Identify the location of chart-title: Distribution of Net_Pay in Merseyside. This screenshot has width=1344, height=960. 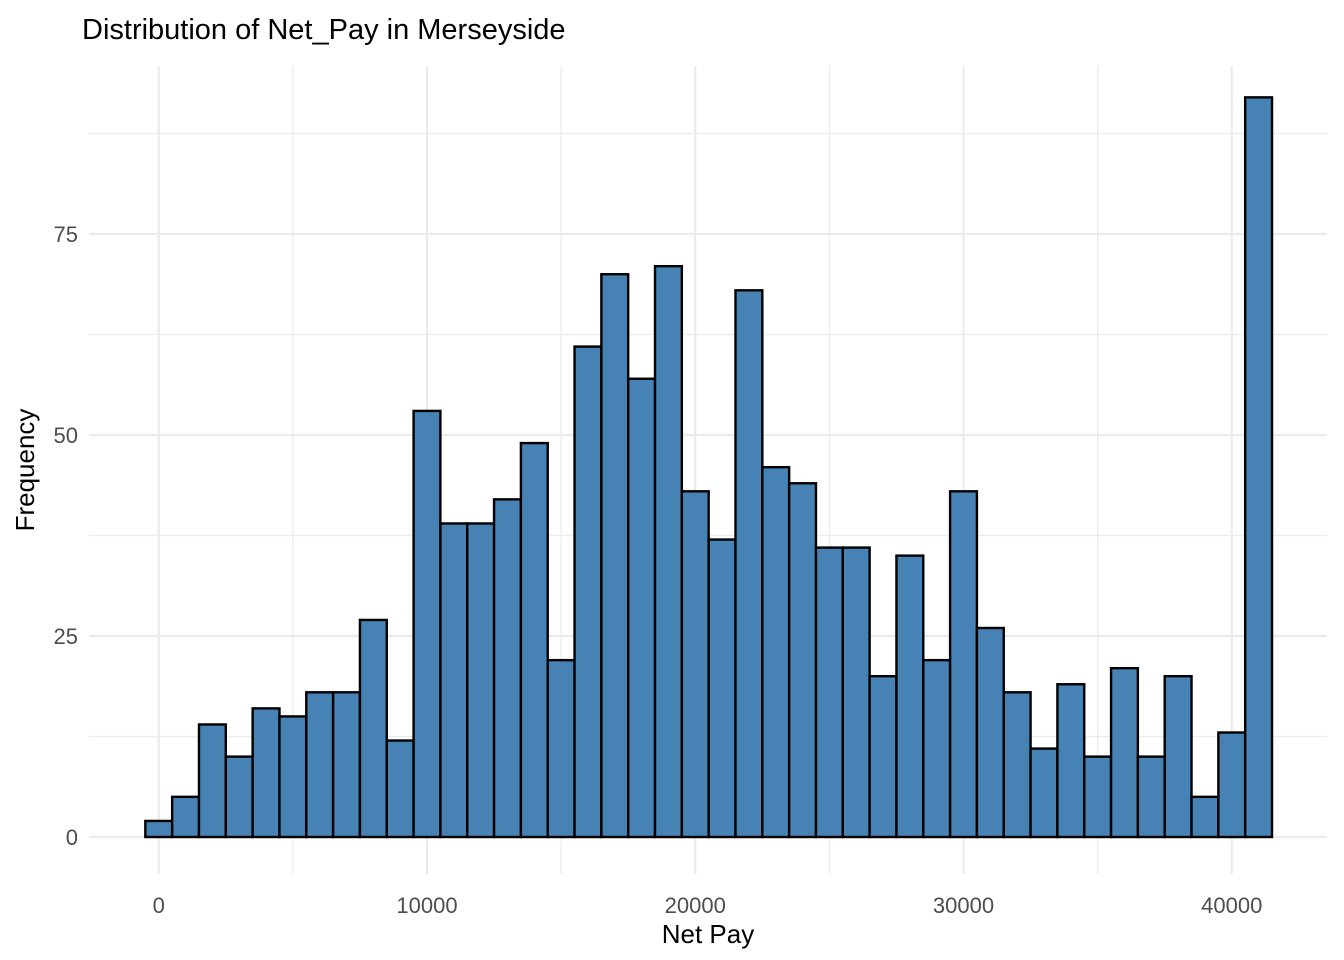
(324, 30).